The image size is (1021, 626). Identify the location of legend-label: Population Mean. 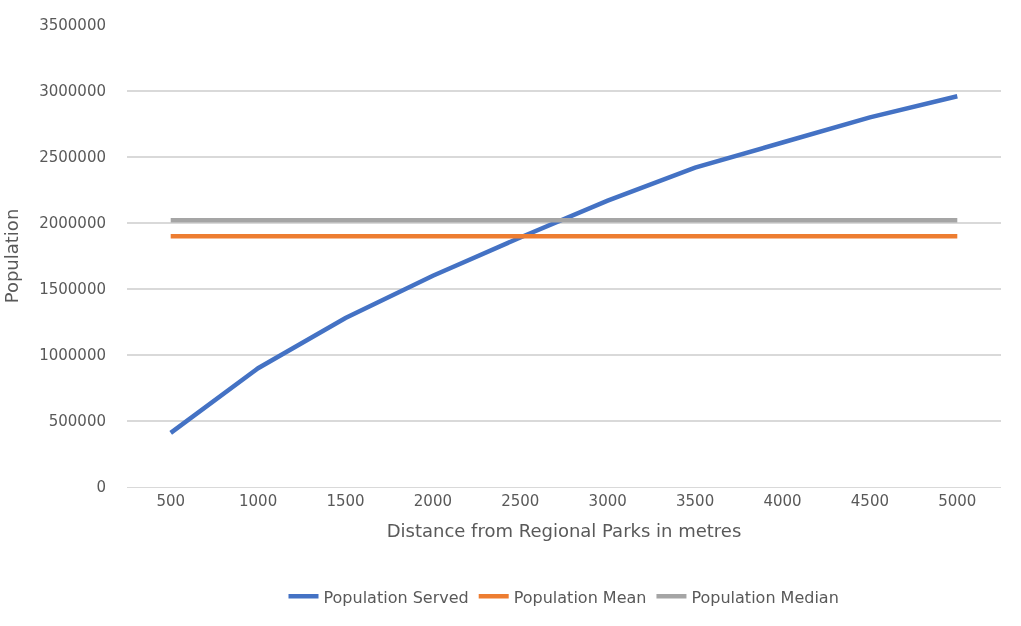
(580, 597).